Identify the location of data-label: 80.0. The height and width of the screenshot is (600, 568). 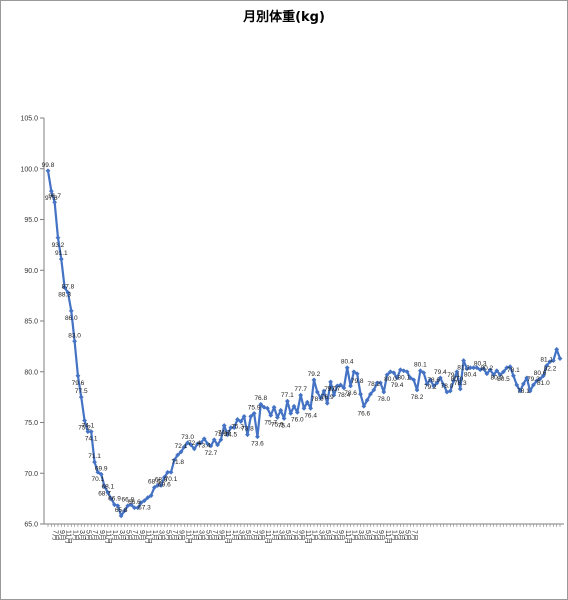
(390, 379).